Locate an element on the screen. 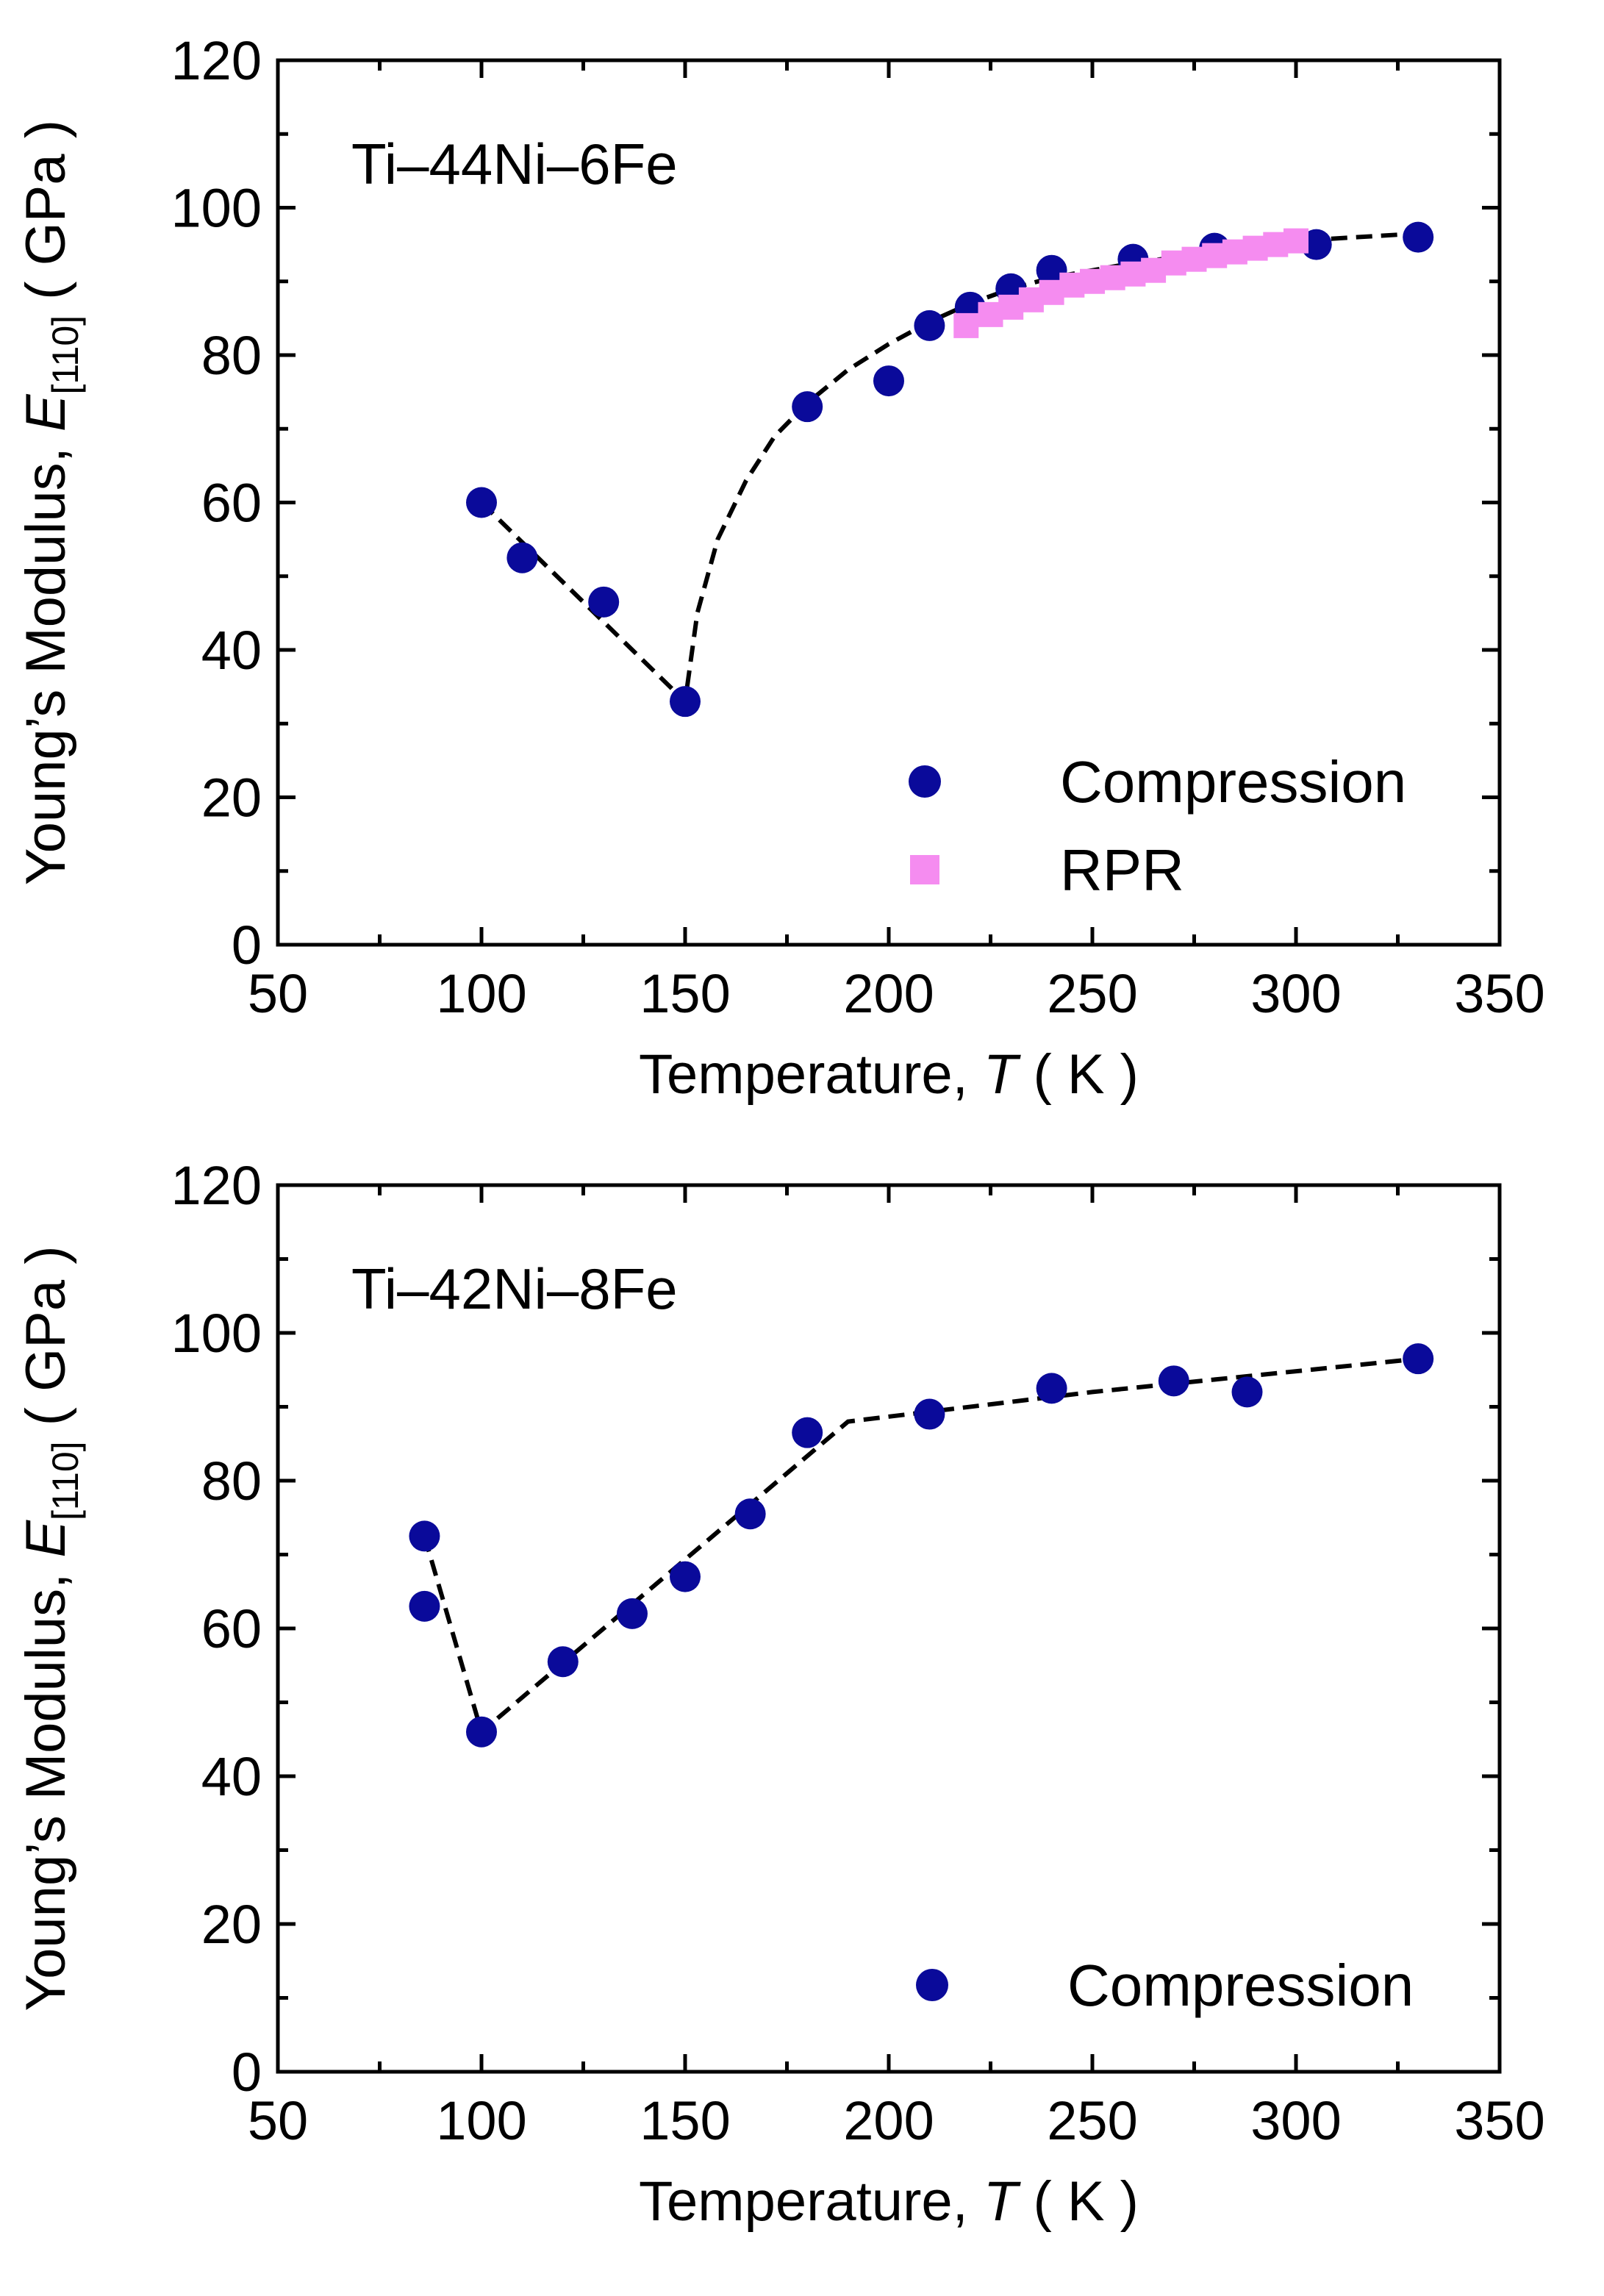  legend: Compression RPR is located at coordinates (1157, 826).